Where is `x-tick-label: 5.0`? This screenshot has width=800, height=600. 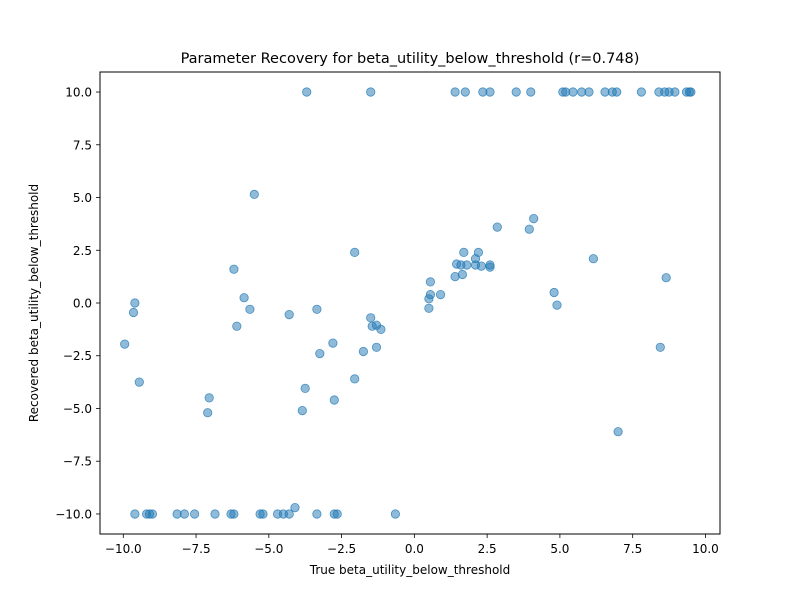 x-tick-label: 5.0 is located at coordinates (559, 549).